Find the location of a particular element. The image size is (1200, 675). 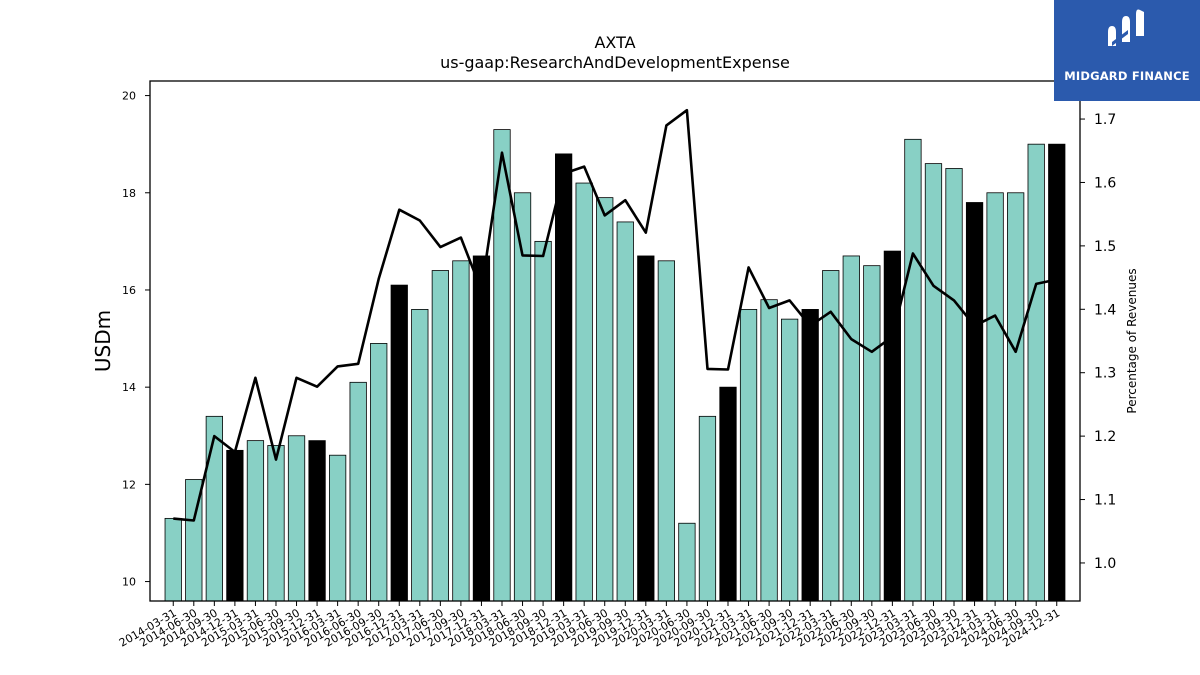

y-tick-label: 18 is located at coordinates (129, 193).